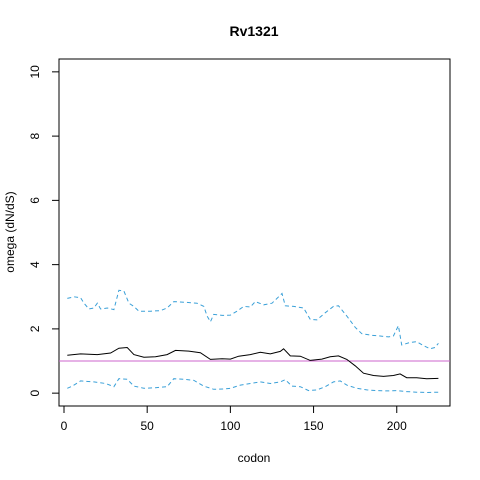 The height and width of the screenshot is (480, 480). What do you see at coordinates (253, 386) in the screenshot?
I see `lower-bound-line` at bounding box center [253, 386].